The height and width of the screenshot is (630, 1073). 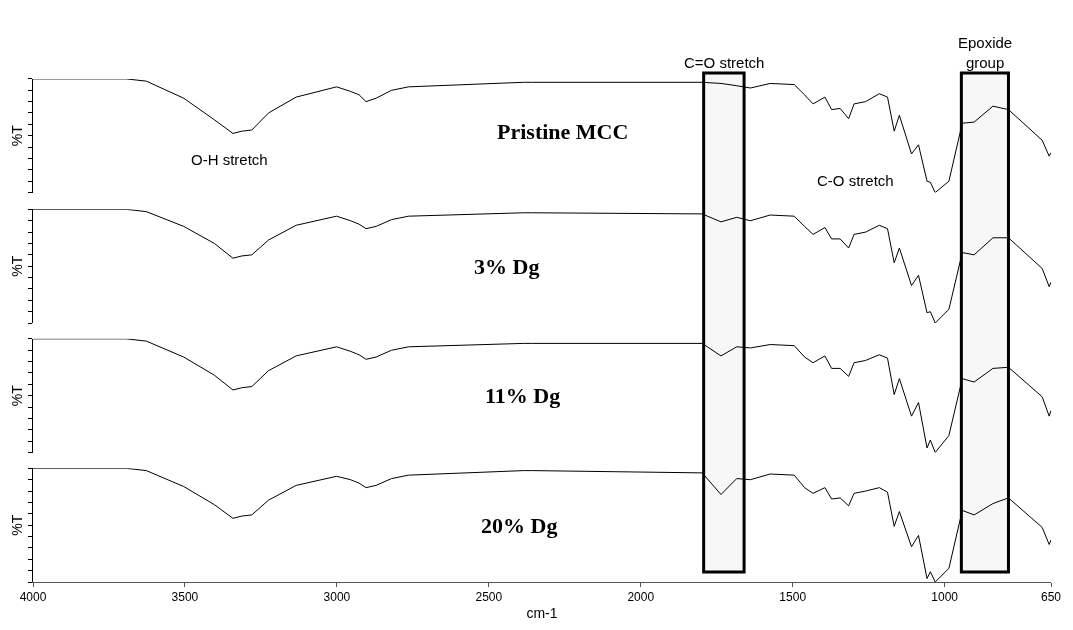 I want to click on series-label: 20% Dg, so click(x=519, y=525).